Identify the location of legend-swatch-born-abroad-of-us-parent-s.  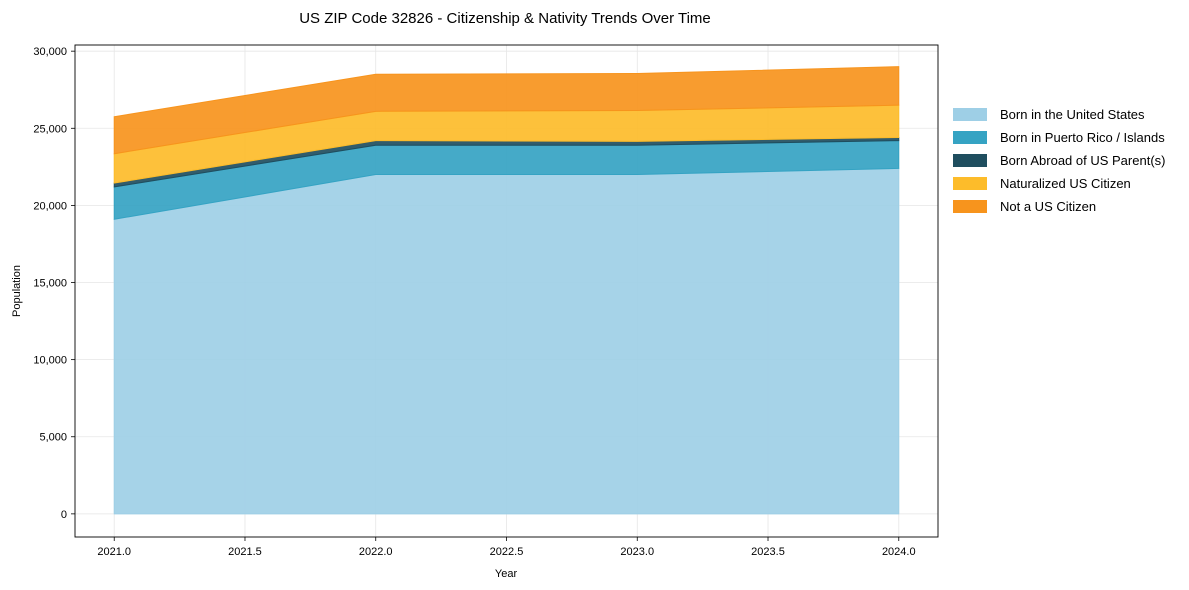
(970, 160).